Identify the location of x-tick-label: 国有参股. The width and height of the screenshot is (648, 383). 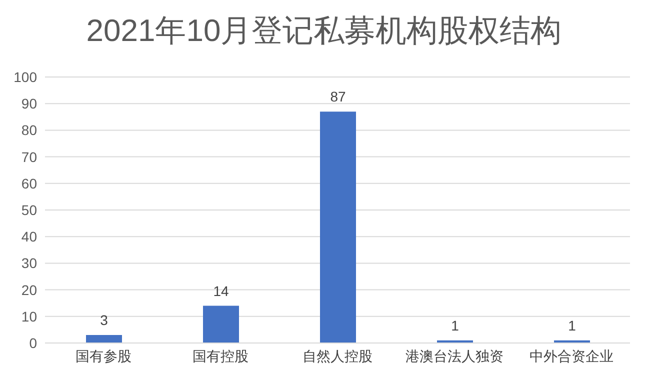
(104, 356).